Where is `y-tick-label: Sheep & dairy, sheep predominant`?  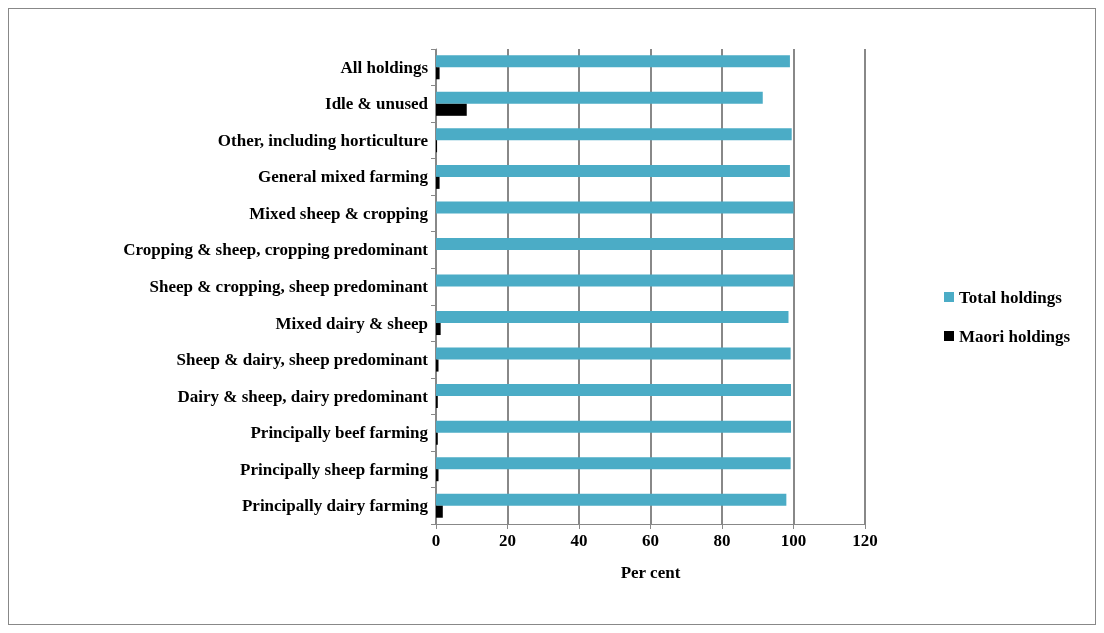
y-tick-label: Sheep & dairy, sheep predominant is located at coordinates (302, 360).